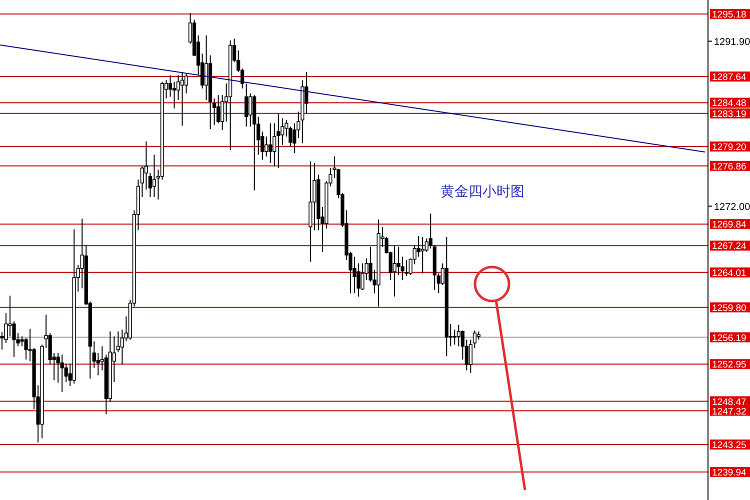 Image resolution: width=750 pixels, height=500 pixels. I want to click on ref-line-label: 1284.48, so click(729, 104).